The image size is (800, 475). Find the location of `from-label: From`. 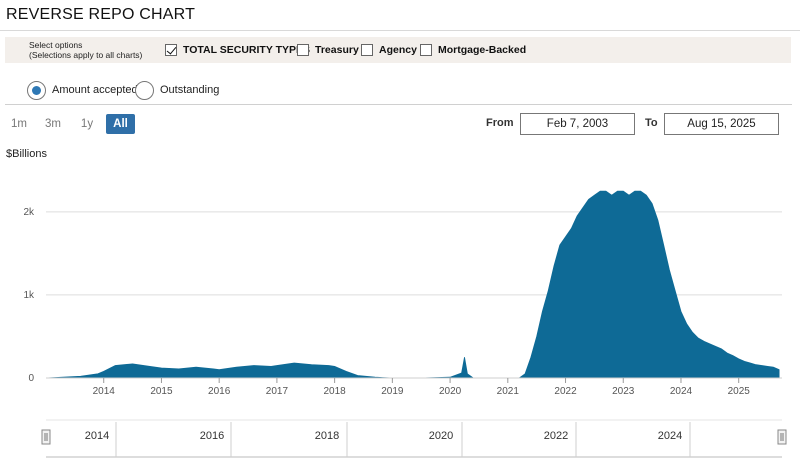

from-label: From is located at coordinates (500, 123).